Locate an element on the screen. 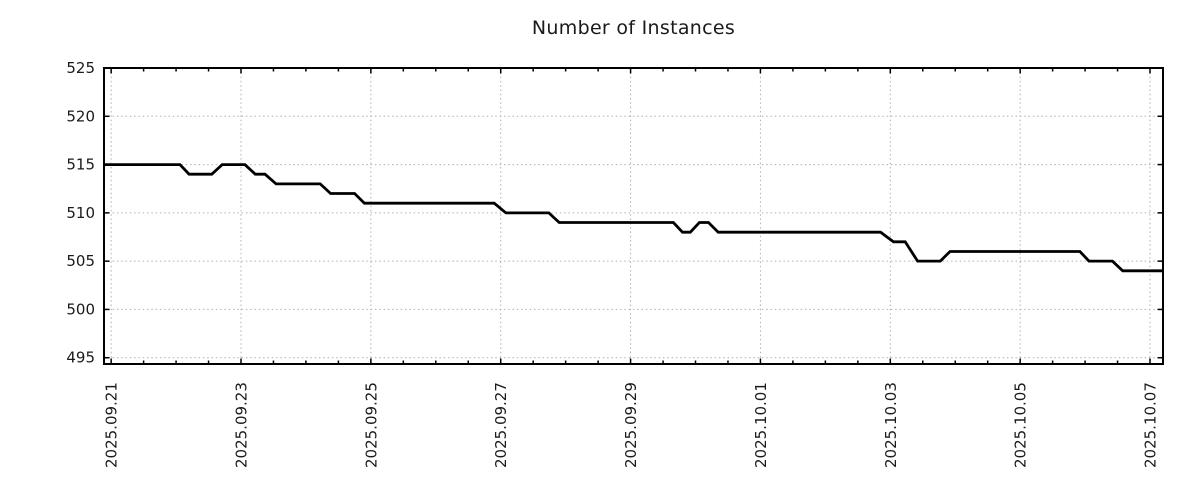 The image size is (1200, 500). x-tick-label: 2025.10.01 is located at coordinates (761, 425).